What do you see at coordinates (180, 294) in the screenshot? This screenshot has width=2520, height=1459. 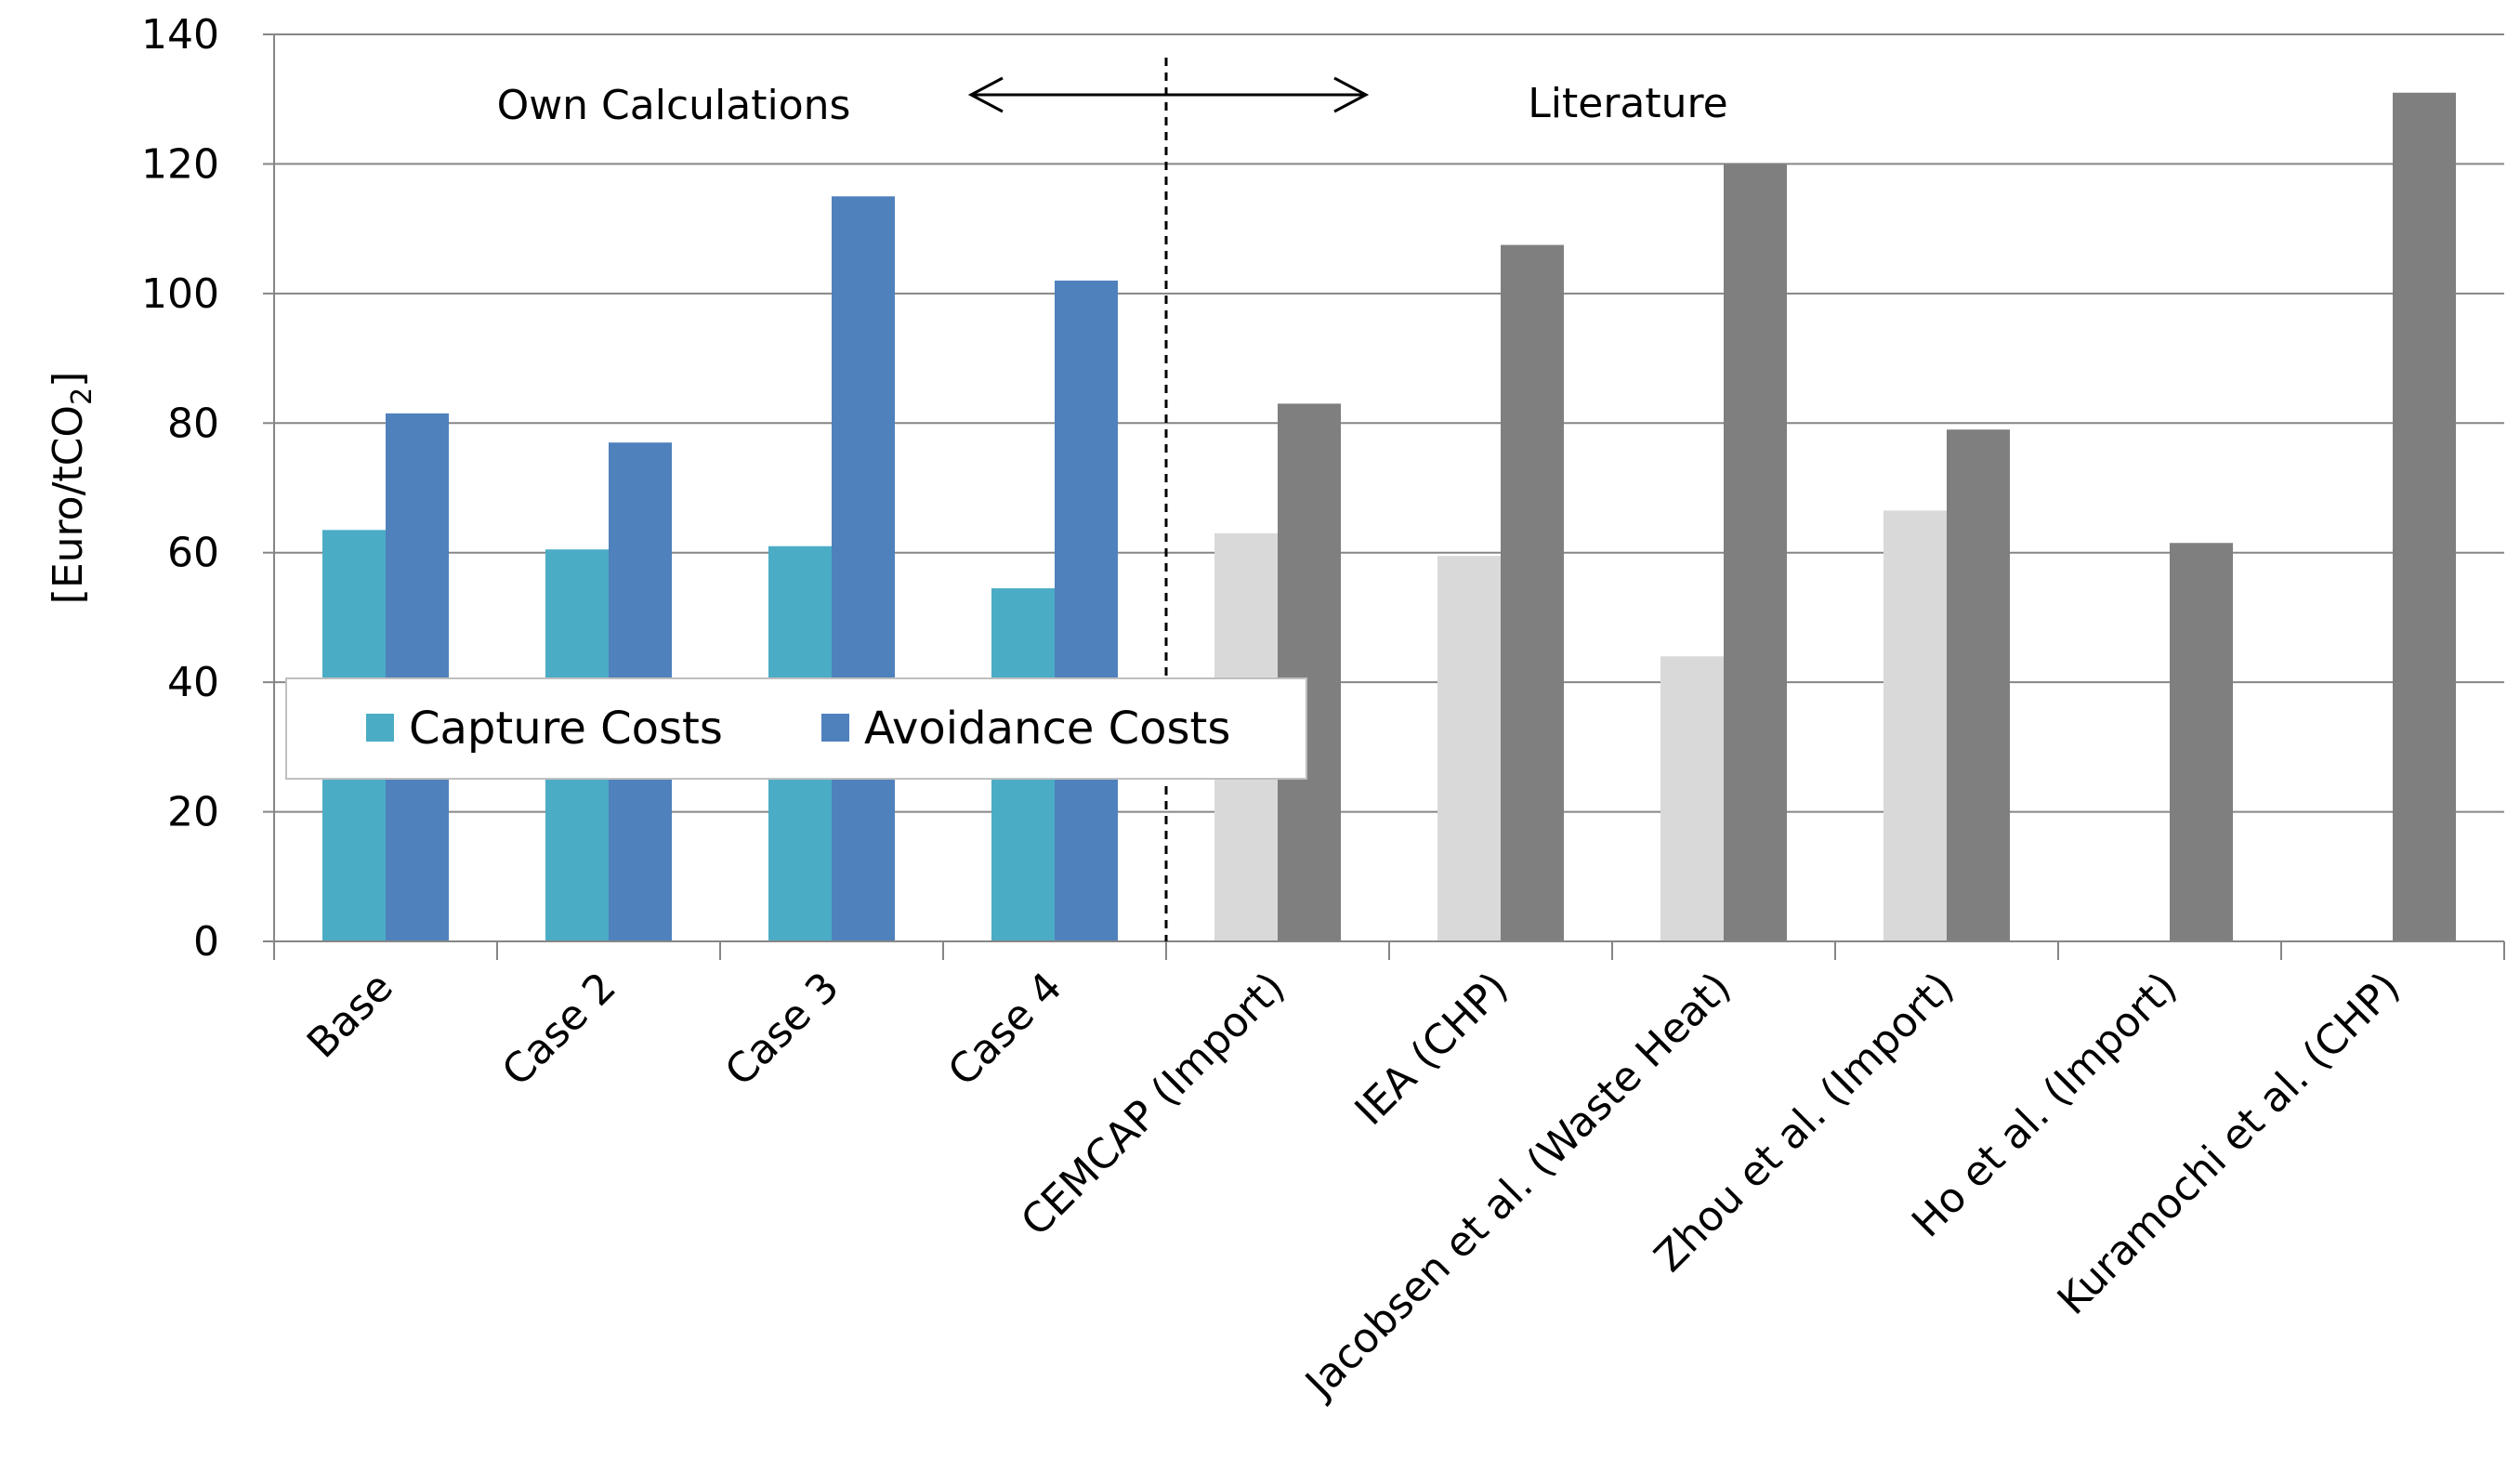 I see `y-tick-label: 100` at bounding box center [180, 294].